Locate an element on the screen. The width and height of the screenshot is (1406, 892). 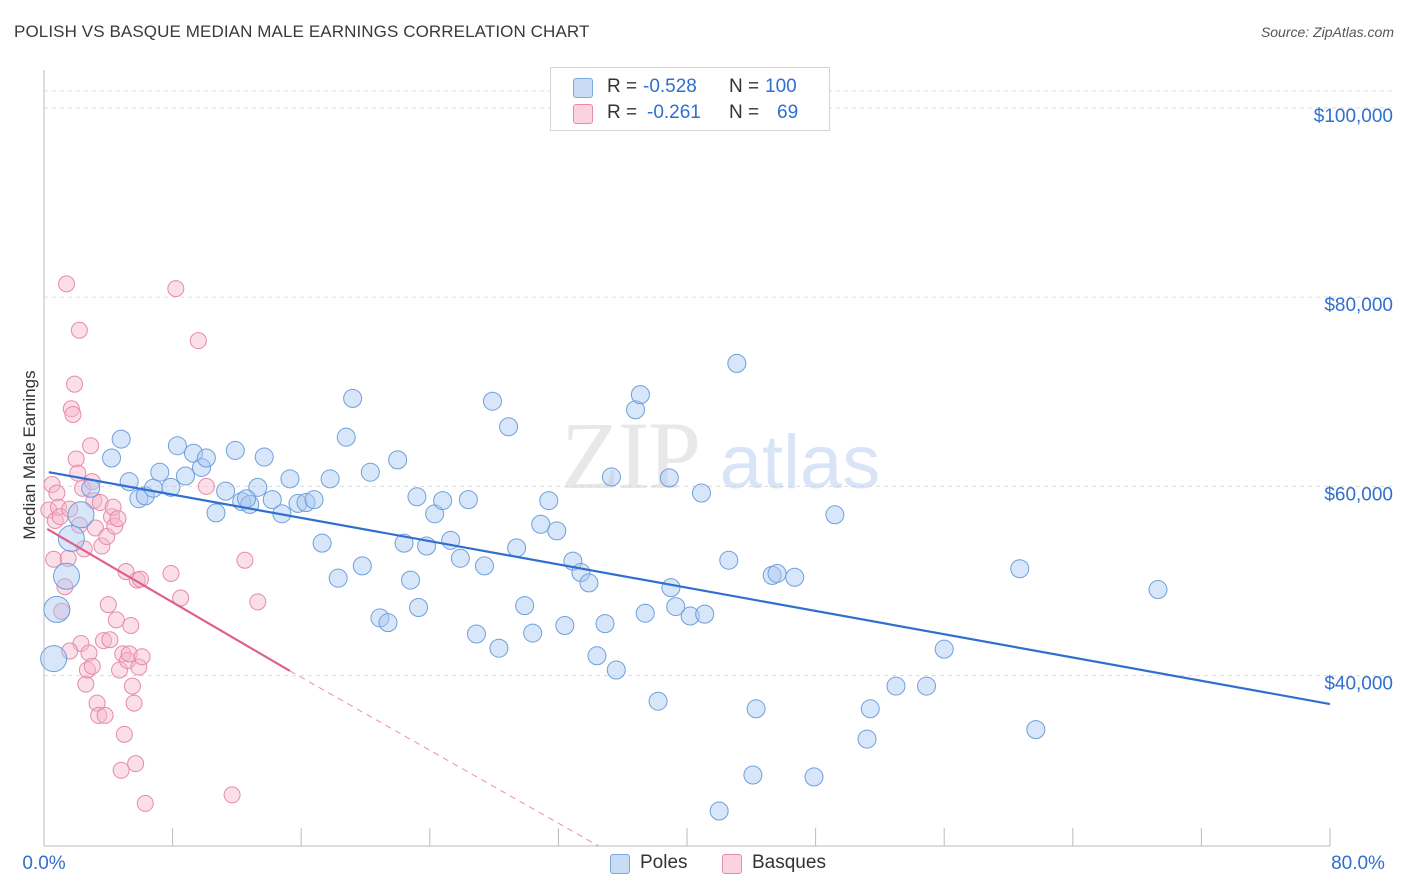
basques-trend-extension is located at coordinates (444, 758).